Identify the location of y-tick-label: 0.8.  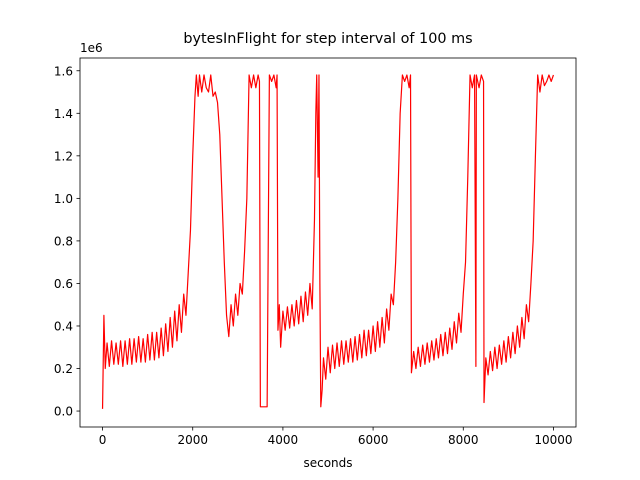
(63, 241).